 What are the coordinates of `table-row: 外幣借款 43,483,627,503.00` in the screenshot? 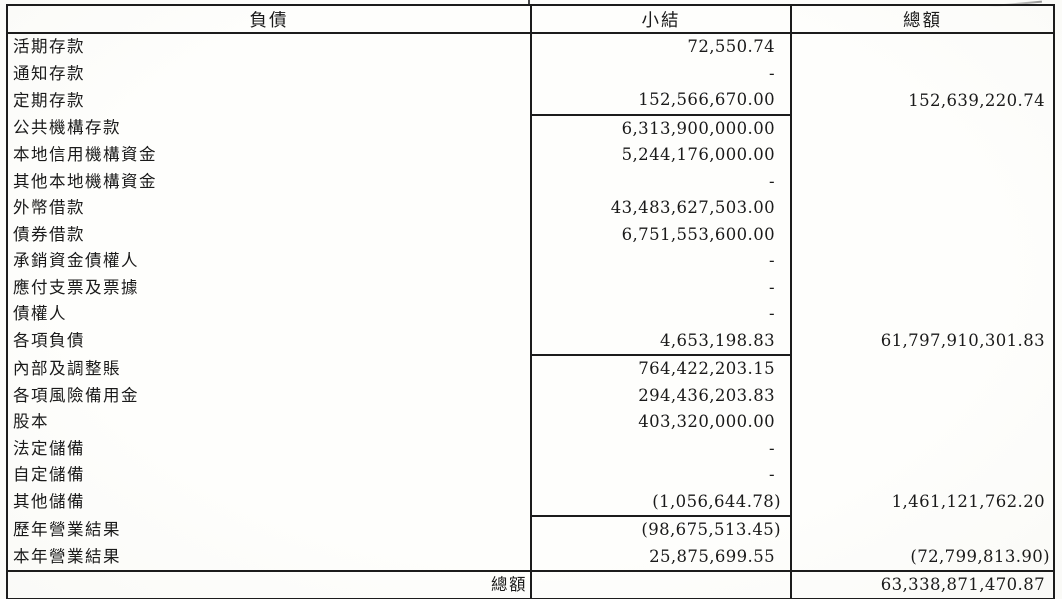 It's located at (530, 208).